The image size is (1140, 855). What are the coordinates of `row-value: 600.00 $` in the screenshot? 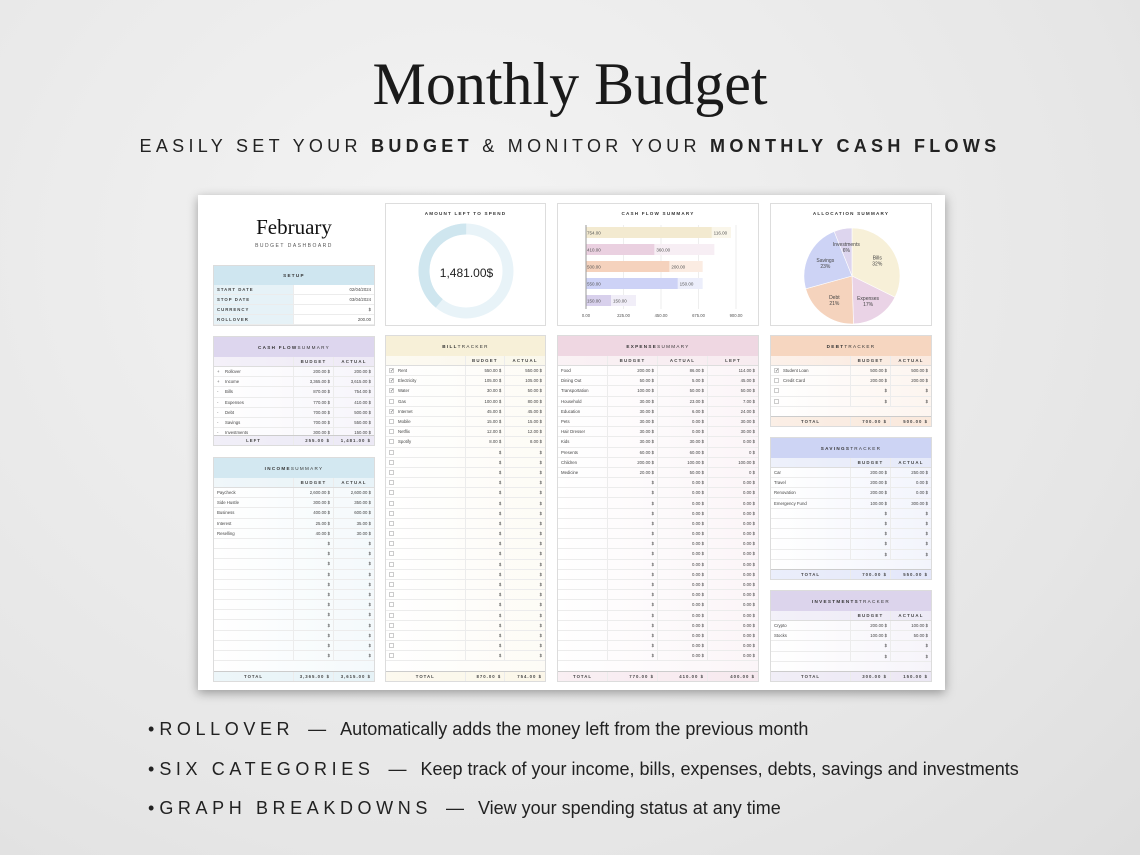 It's located at (362, 513).